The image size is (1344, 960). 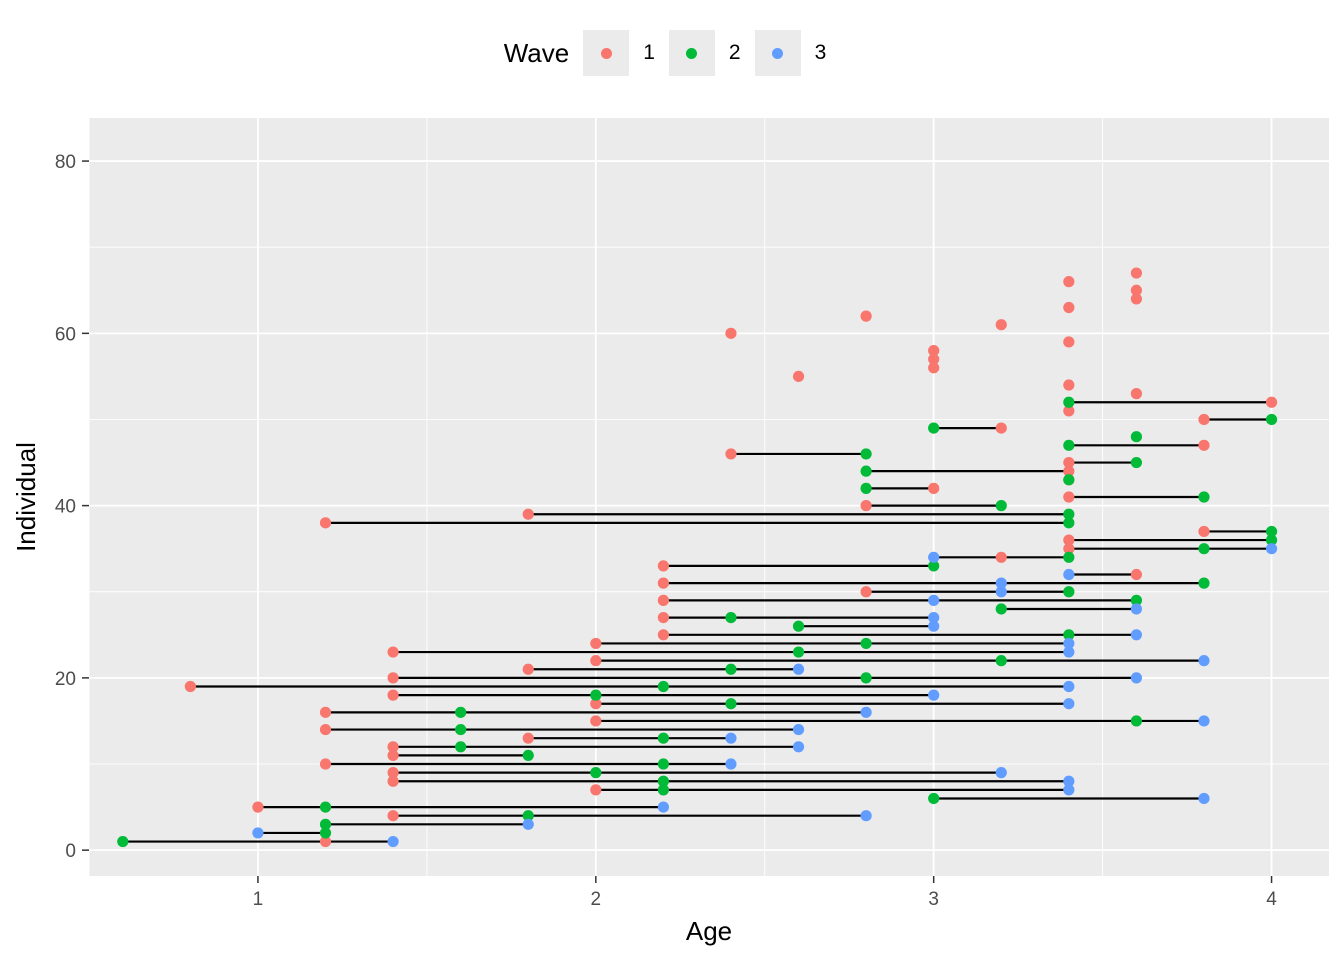 What do you see at coordinates (258, 899) in the screenshot?
I see `x-tick-label: 1` at bounding box center [258, 899].